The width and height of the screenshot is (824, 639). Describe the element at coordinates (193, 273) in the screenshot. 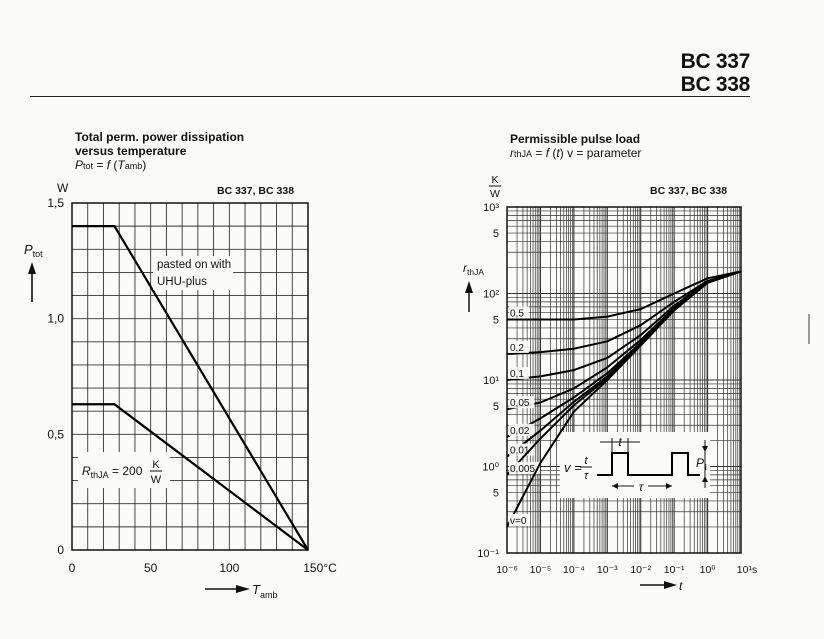

I see `annotation-bg` at that location.